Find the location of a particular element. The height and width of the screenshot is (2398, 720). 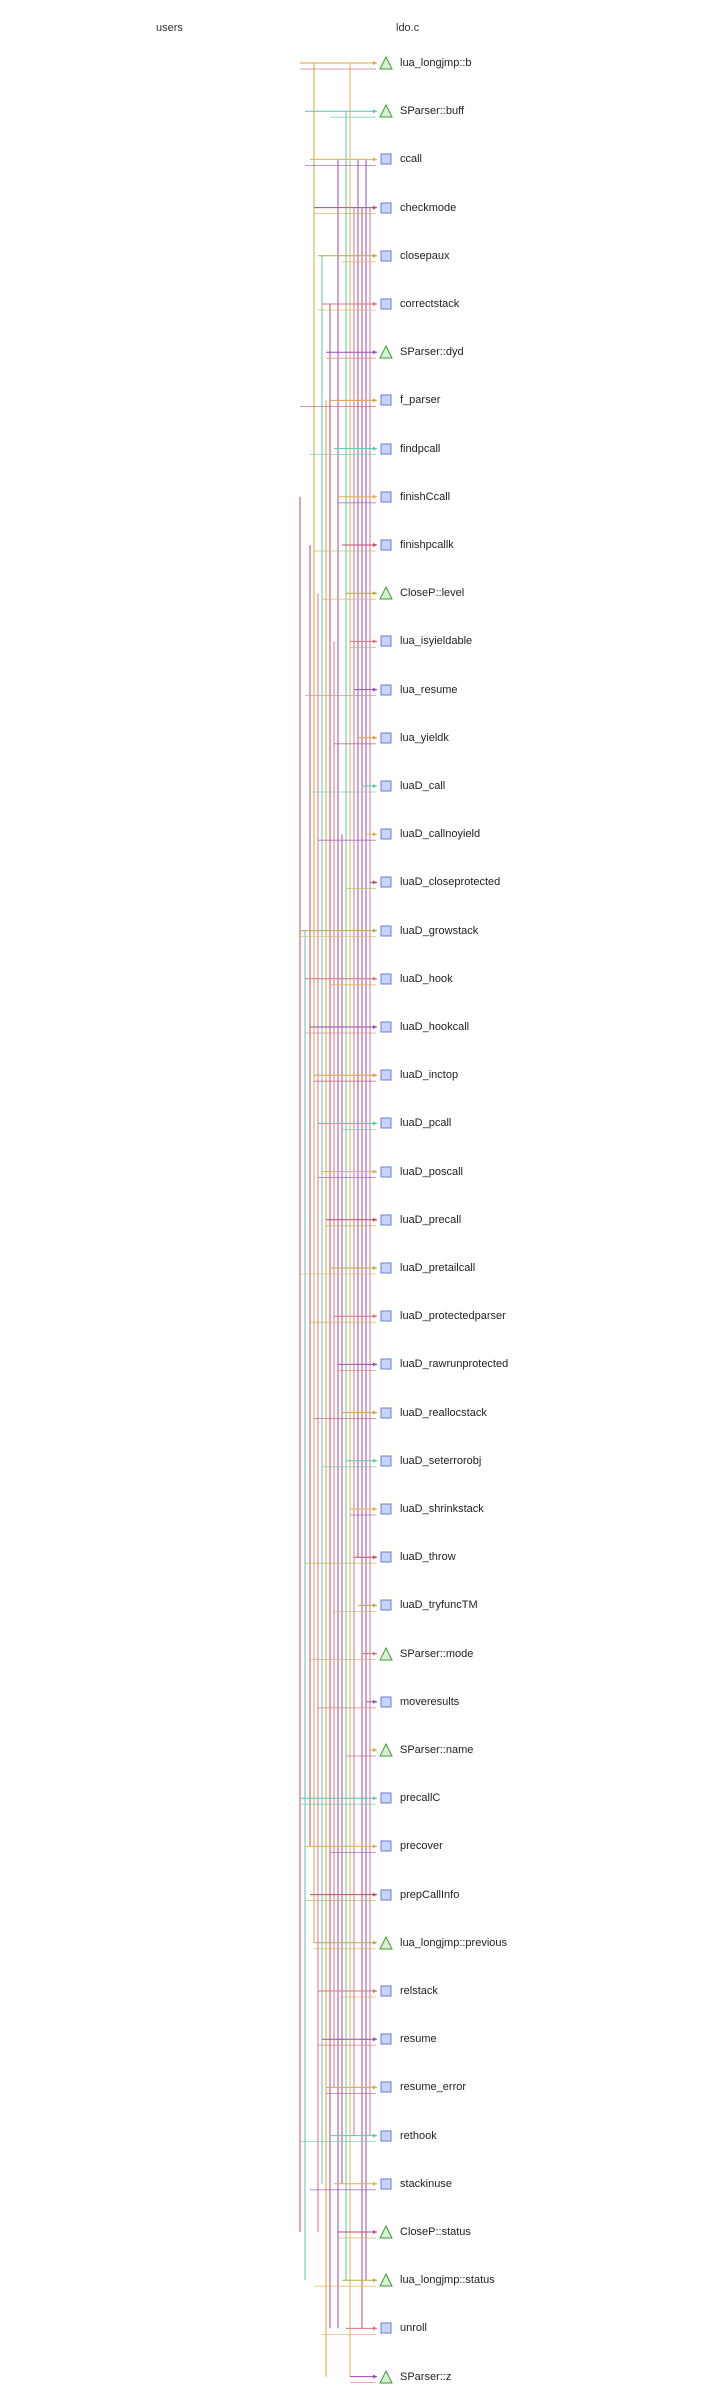

symbol-finishccall: finishCcall is located at coordinates (414, 497).